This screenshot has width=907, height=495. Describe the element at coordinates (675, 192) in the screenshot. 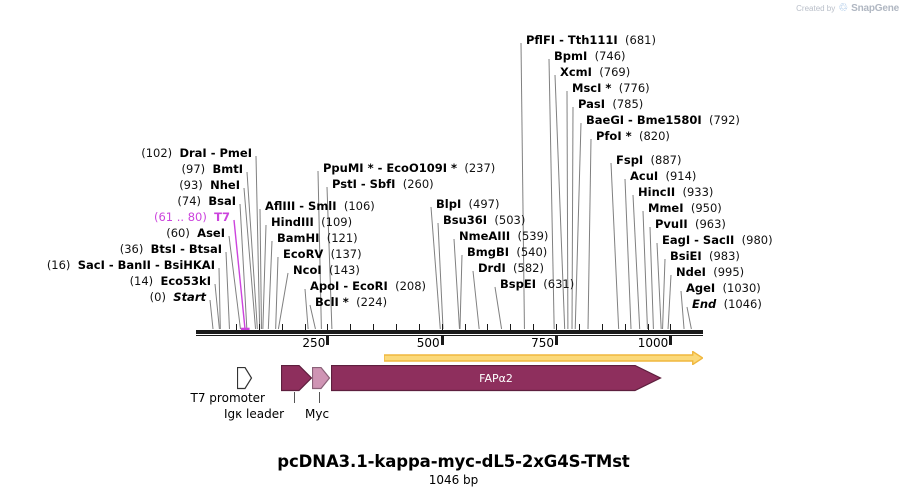

I see `site-label-hincii: HincII (933)` at that location.